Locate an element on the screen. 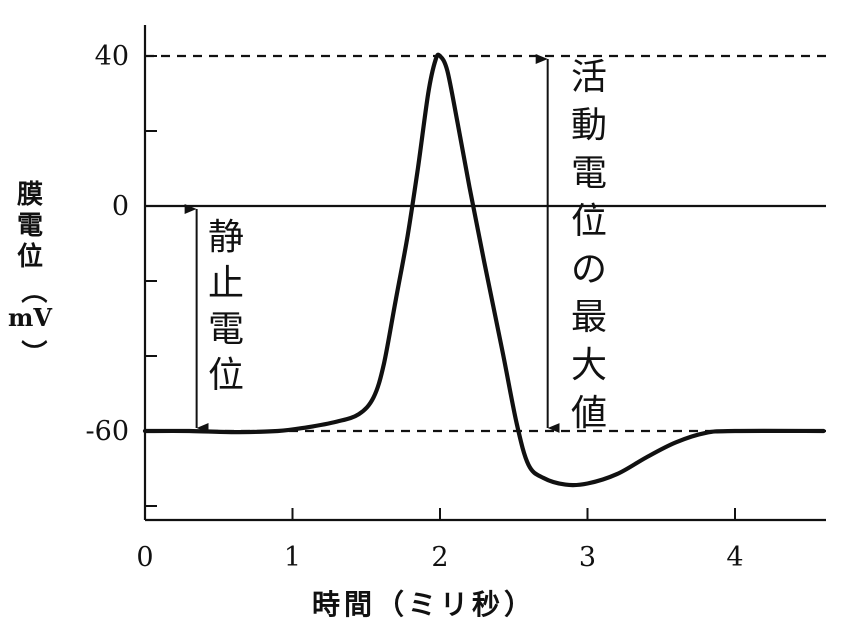 This screenshot has width=848, height=626. x-tick-label: 1 is located at coordinates (292, 557).